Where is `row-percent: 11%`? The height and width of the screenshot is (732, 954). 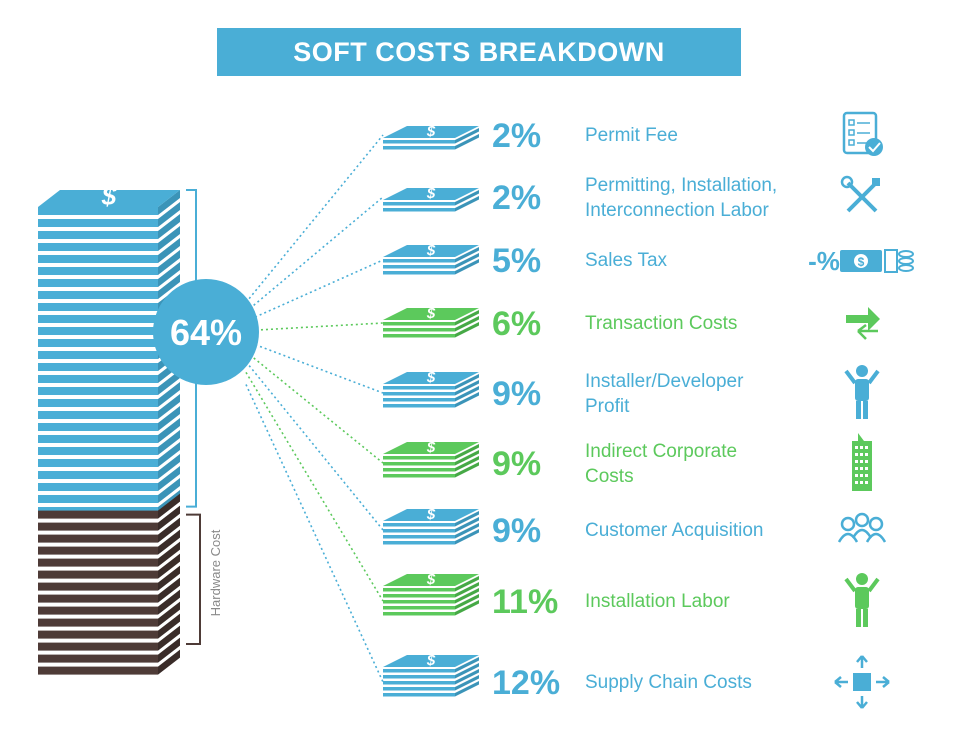
row-percent: 11% is located at coordinates (525, 602).